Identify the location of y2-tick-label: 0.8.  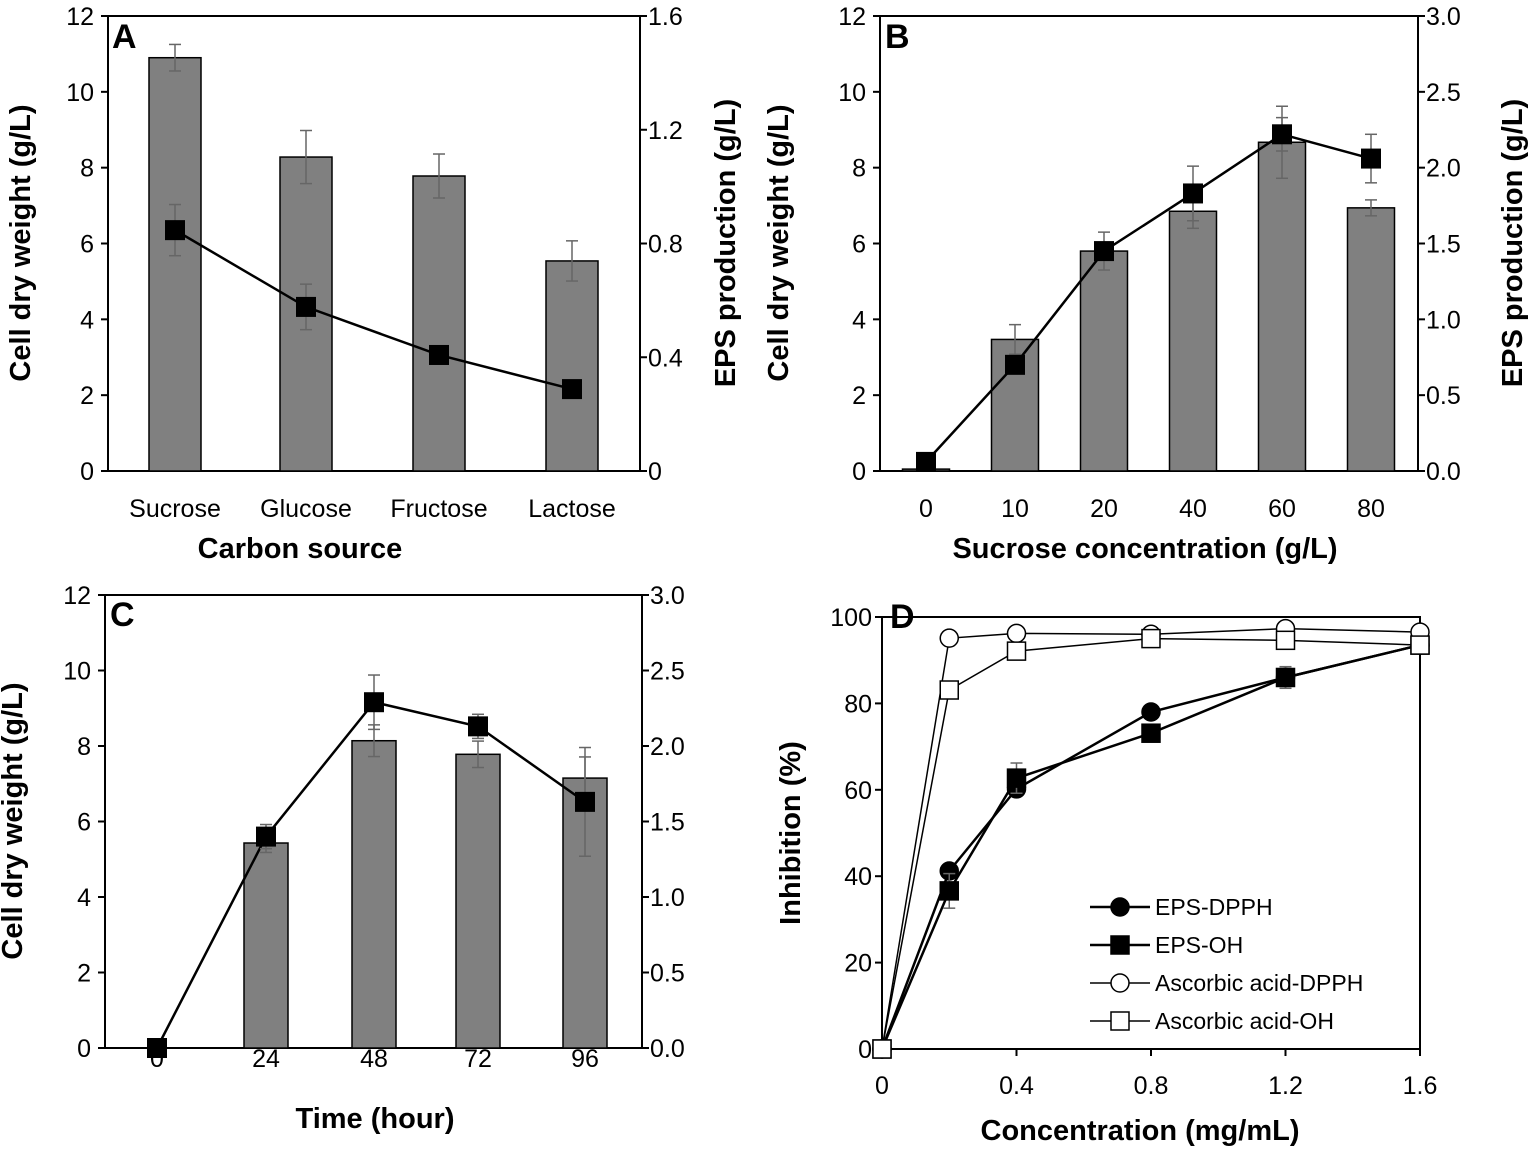
(665, 245).